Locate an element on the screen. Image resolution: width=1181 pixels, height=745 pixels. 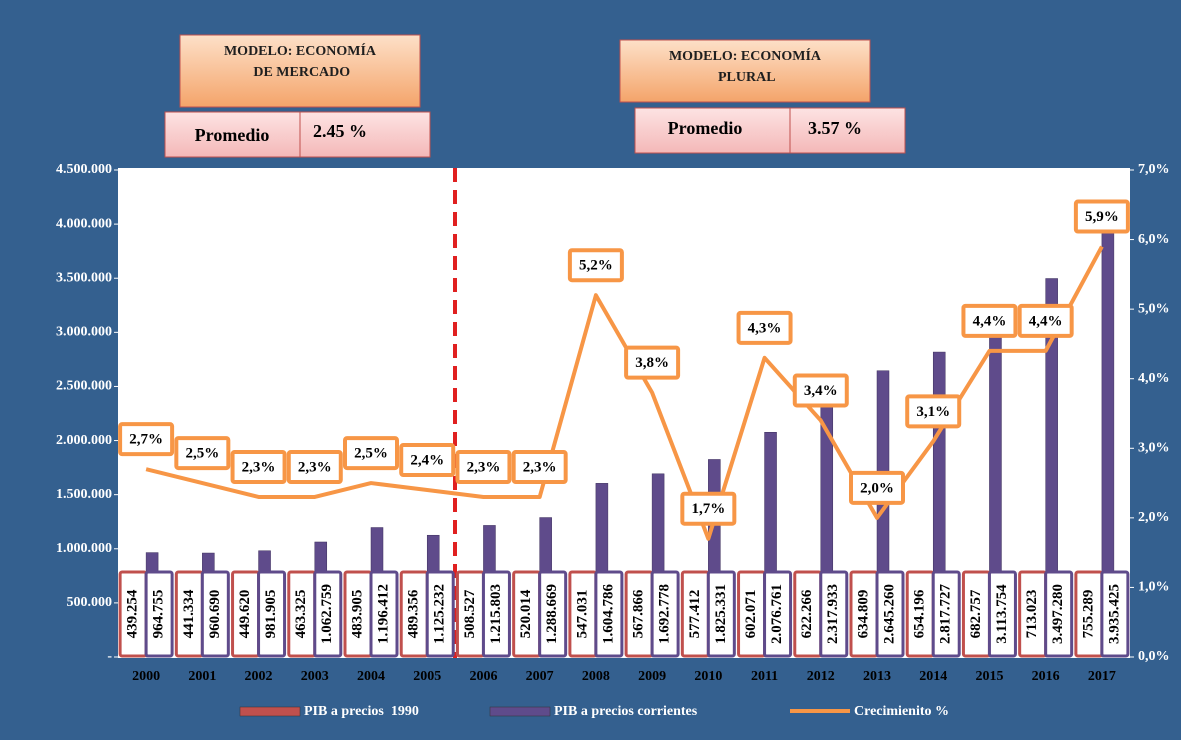
data-label: 508.527 is located at coordinates (470, 613).